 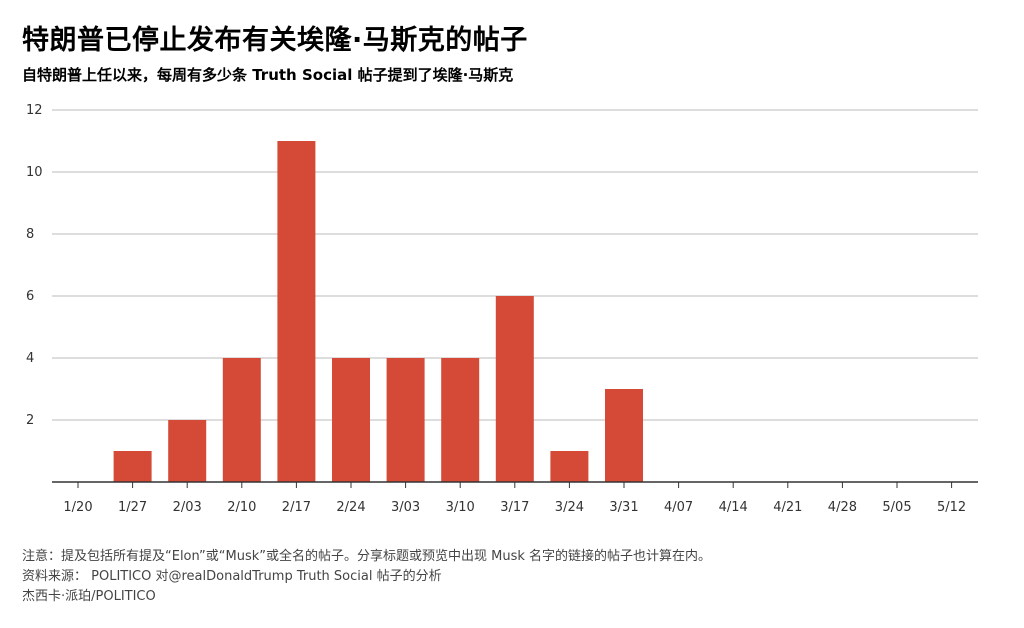 What do you see at coordinates (623, 507) in the screenshot?
I see `x-tick-label: 3/31` at bounding box center [623, 507].